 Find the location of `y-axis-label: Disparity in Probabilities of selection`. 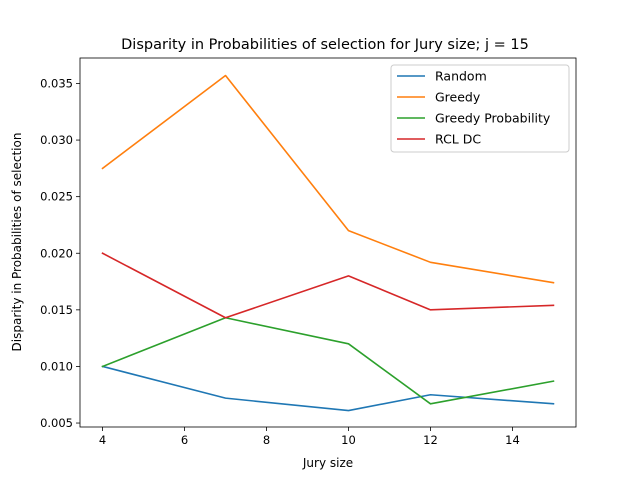

y-axis-label: Disparity in Probabilities of selection is located at coordinates (17, 242).